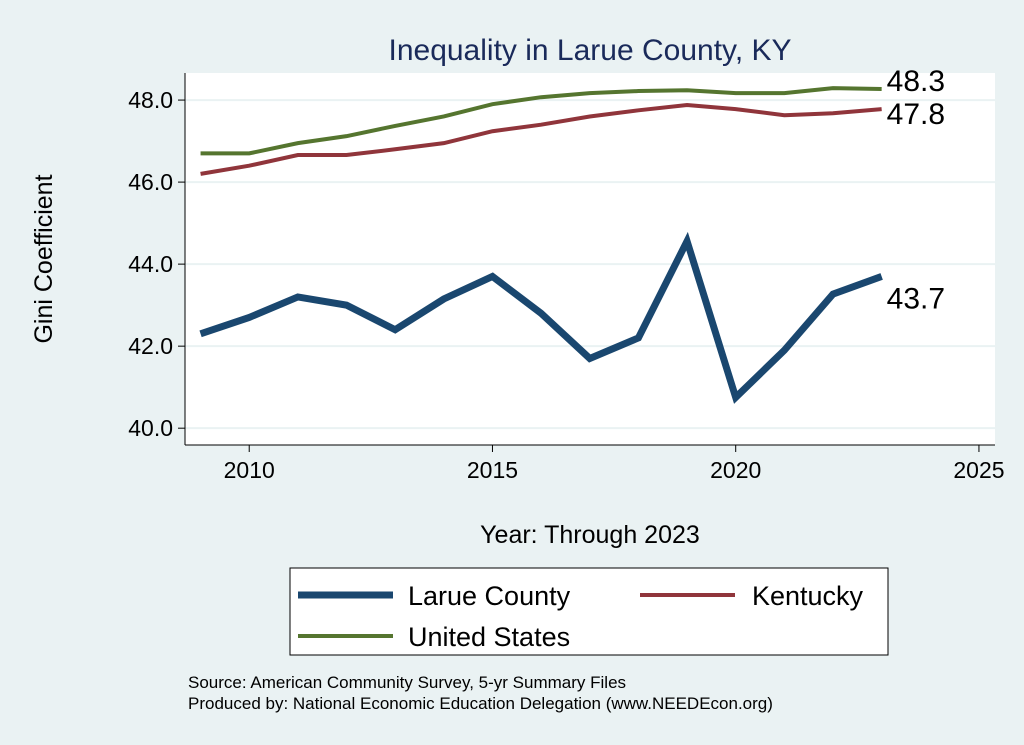 The width and height of the screenshot is (1024, 745). Describe the element at coordinates (150, 100) in the screenshot. I see `y-tick-label: 48.0` at that location.